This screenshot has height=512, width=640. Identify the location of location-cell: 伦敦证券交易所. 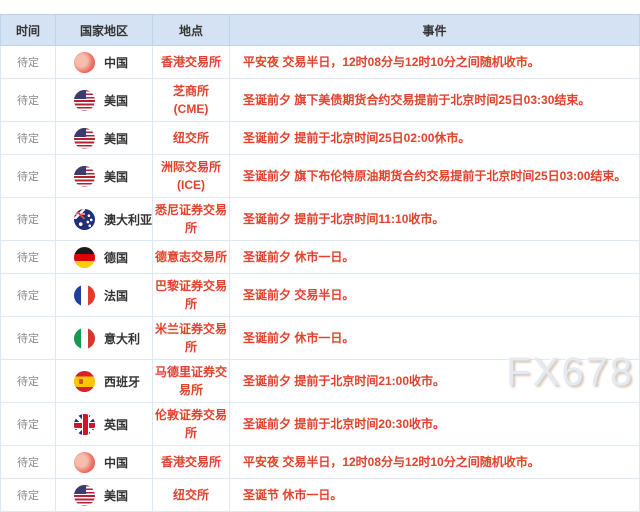
(191, 424).